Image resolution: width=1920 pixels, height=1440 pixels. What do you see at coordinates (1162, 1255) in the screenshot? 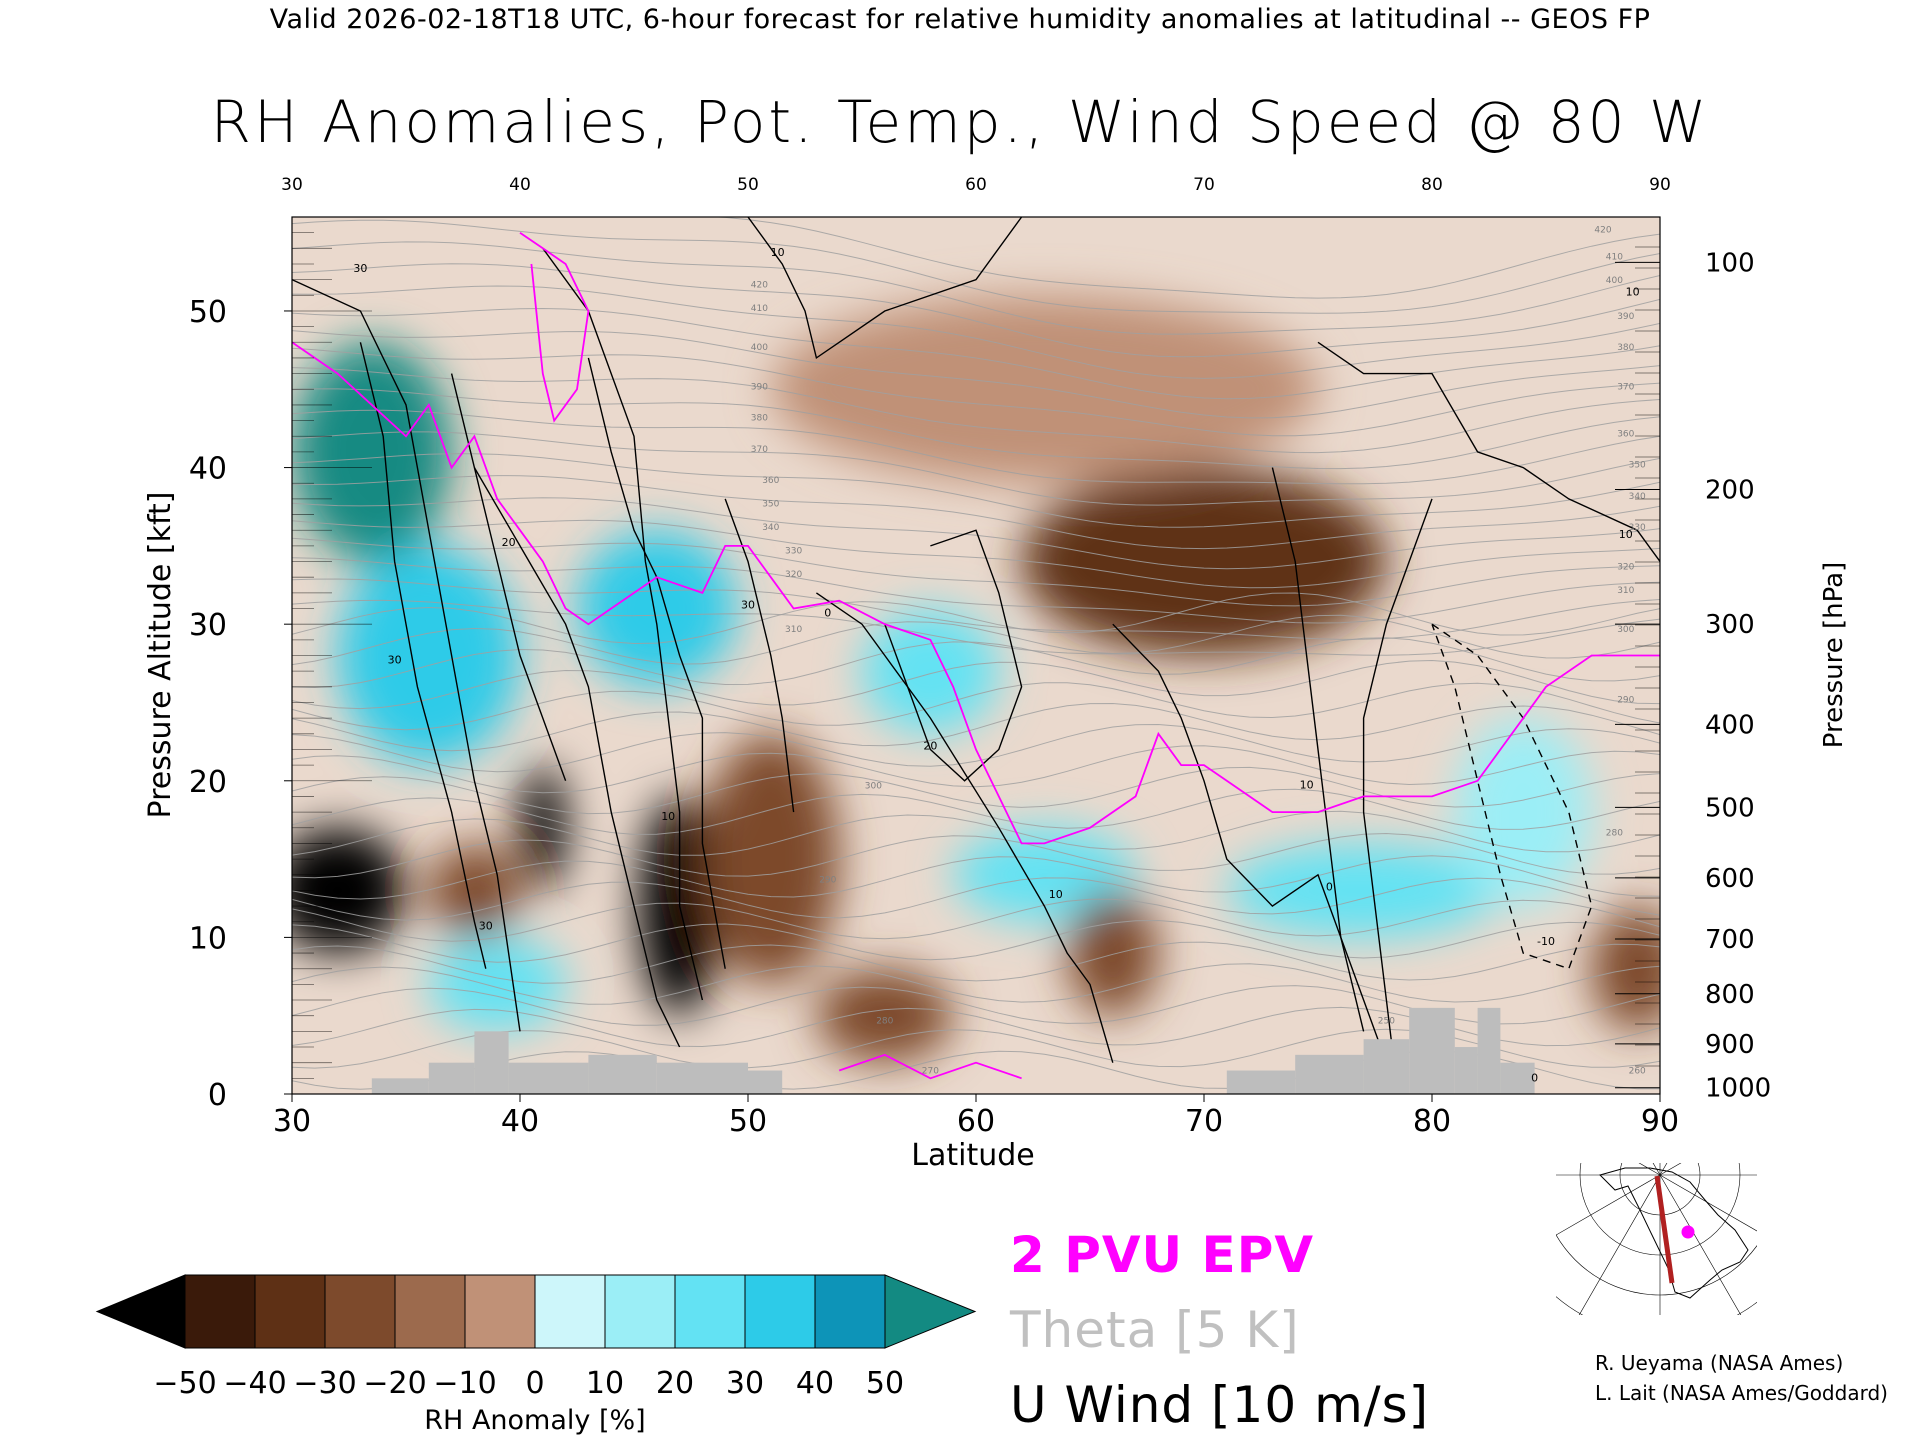
I see `legend-epv: 2 PVU EPV` at bounding box center [1162, 1255].